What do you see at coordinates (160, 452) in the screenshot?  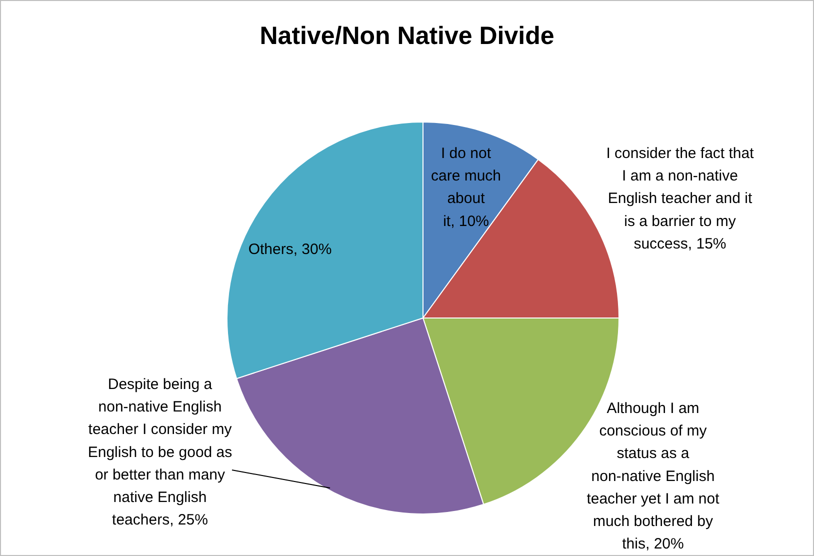 I see `slice-label: Despite being a non-native English teacher I consider my English to be good as or better than many native English teachers, 25%` at bounding box center [160, 452].